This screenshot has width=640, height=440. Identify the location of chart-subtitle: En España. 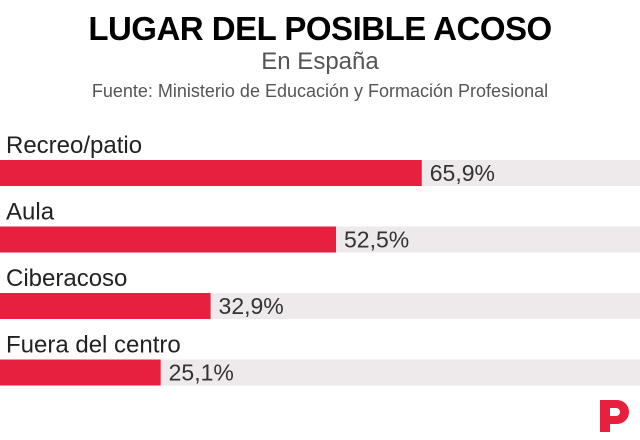
(320, 61).